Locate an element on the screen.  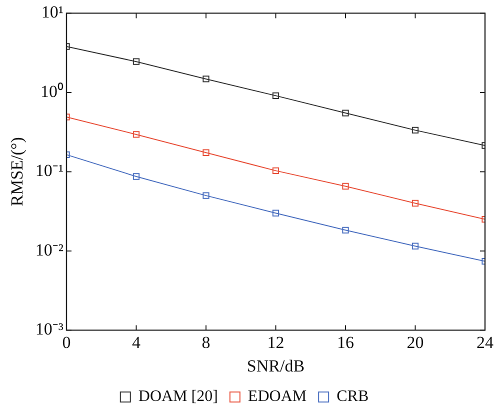
legend-label: CRB is located at coordinates (352, 397).